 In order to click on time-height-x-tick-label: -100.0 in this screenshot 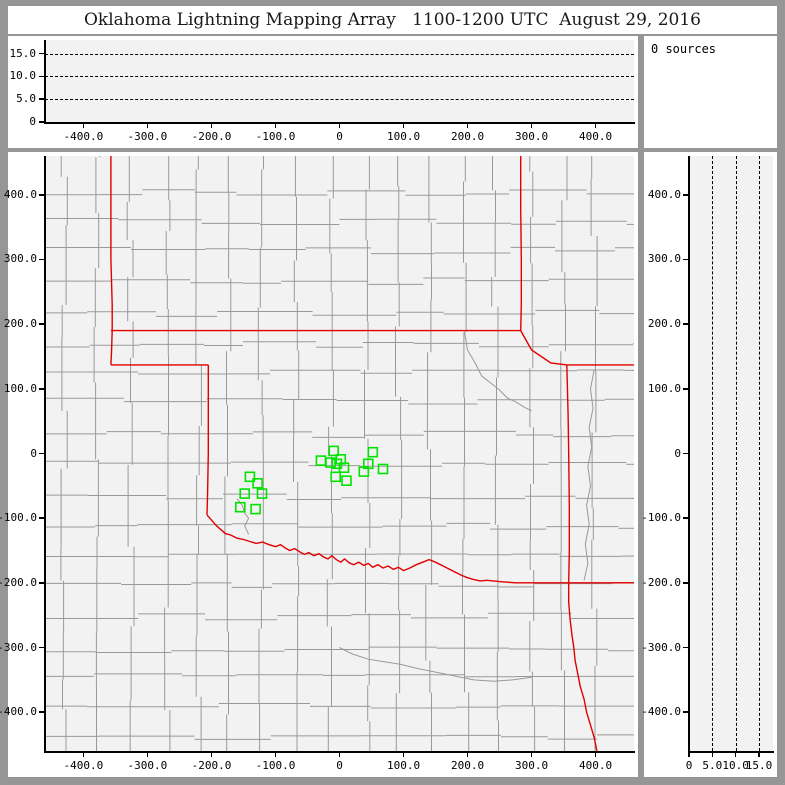, I will do `click(275, 136)`.